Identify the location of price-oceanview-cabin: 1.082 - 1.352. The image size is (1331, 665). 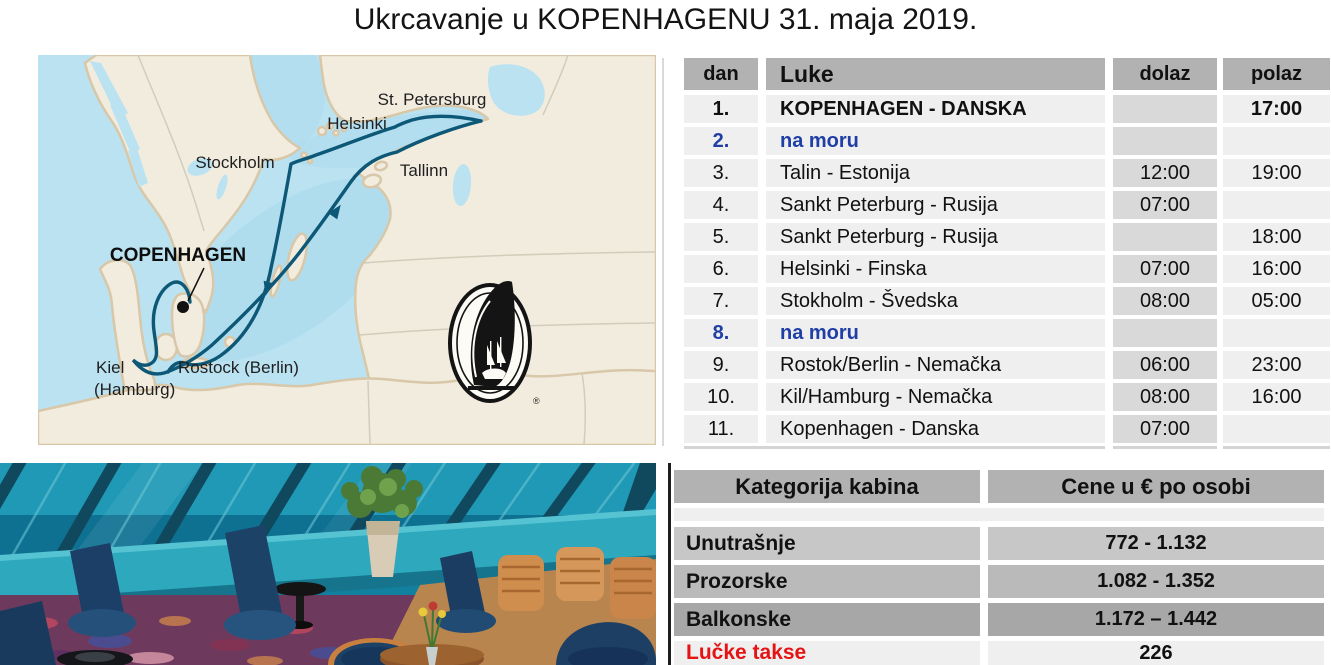
(1156, 581).